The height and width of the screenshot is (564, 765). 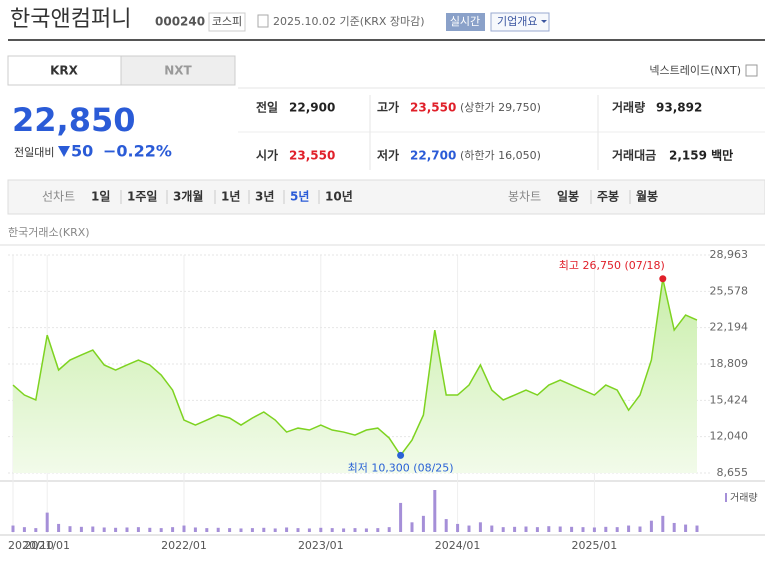 I want to click on period-button: 10년, so click(x=339, y=197).